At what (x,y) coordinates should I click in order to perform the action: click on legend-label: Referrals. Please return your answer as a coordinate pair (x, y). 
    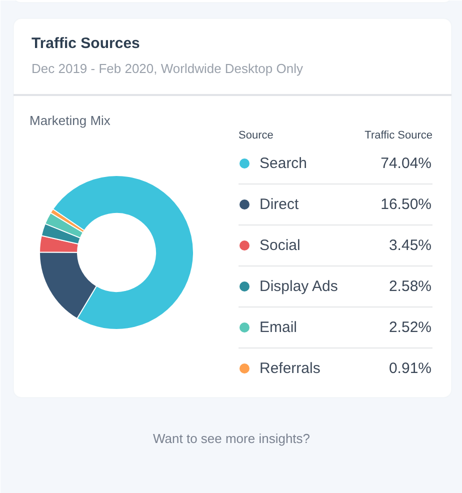
    Looking at the image, I should click on (290, 368).